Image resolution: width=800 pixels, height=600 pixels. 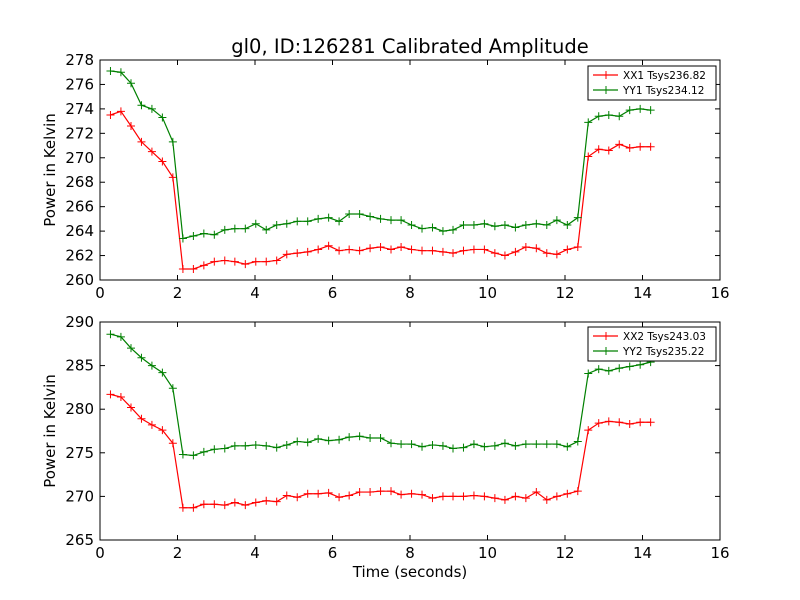 What do you see at coordinates (79, 60) in the screenshot?
I see `y-tick-label: 278` at bounding box center [79, 60].